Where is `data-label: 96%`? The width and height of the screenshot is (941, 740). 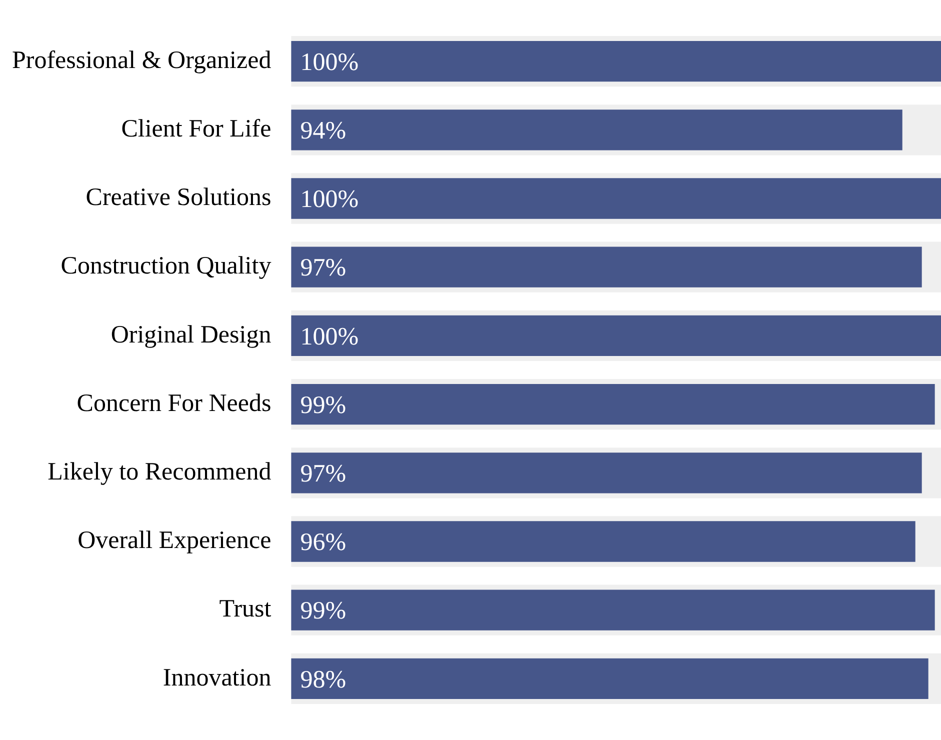
data-label: 96% is located at coordinates (323, 542).